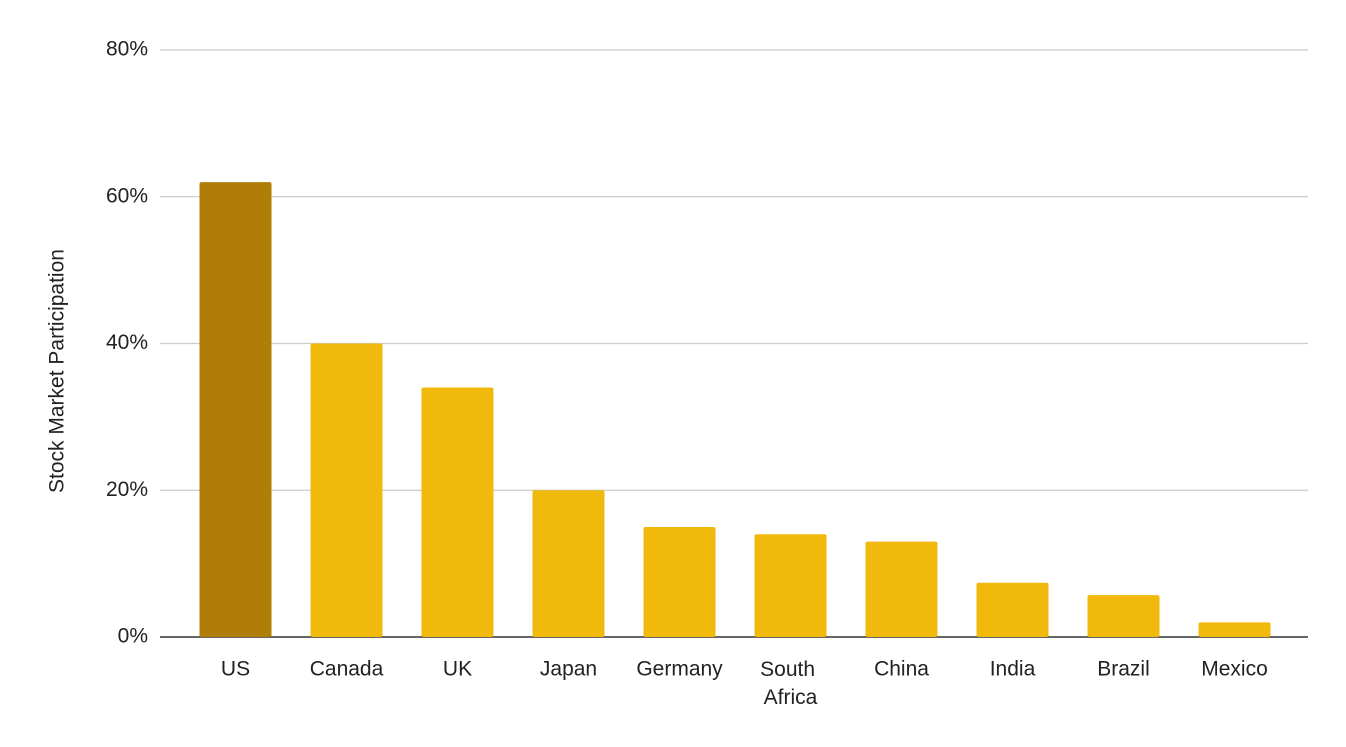 This screenshot has height=747, width=1346. I want to click on x-tick-label: Canada, so click(347, 669).